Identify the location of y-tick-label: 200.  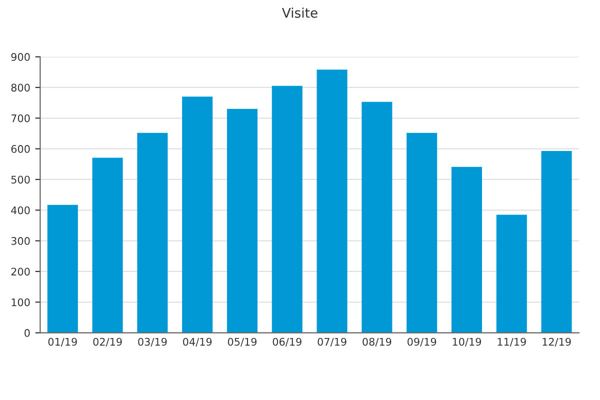
(20, 272).